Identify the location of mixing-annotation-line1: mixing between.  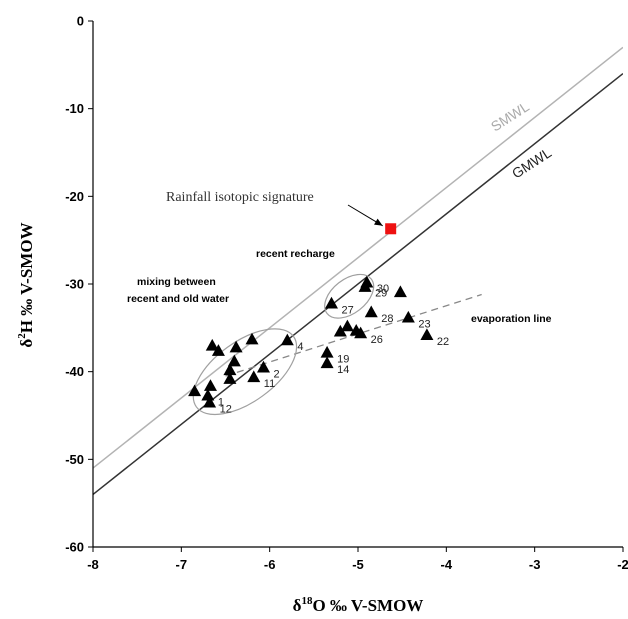
(176, 282).